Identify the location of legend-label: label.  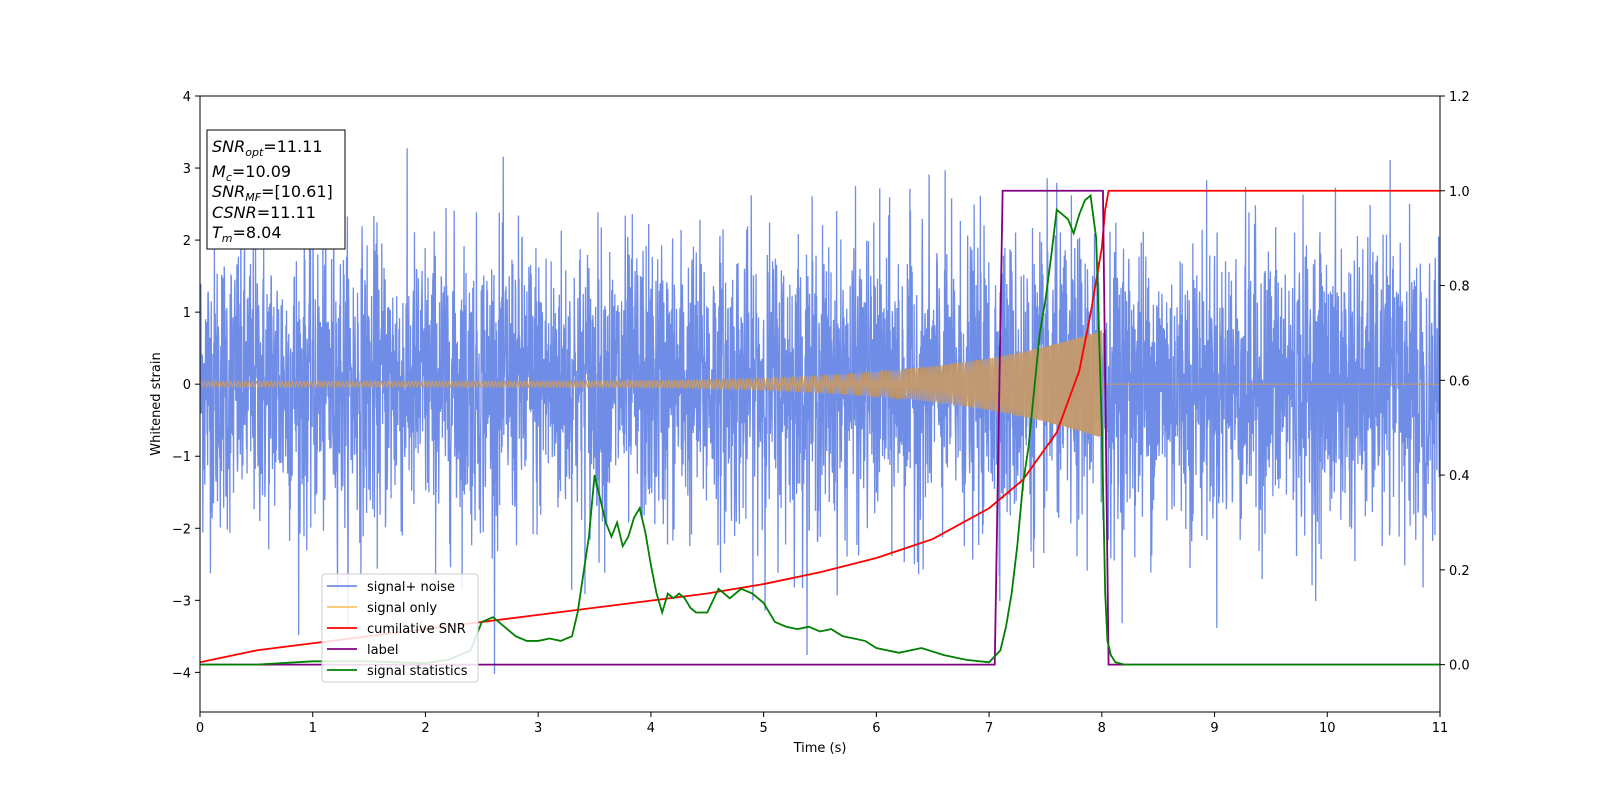
(382, 650).